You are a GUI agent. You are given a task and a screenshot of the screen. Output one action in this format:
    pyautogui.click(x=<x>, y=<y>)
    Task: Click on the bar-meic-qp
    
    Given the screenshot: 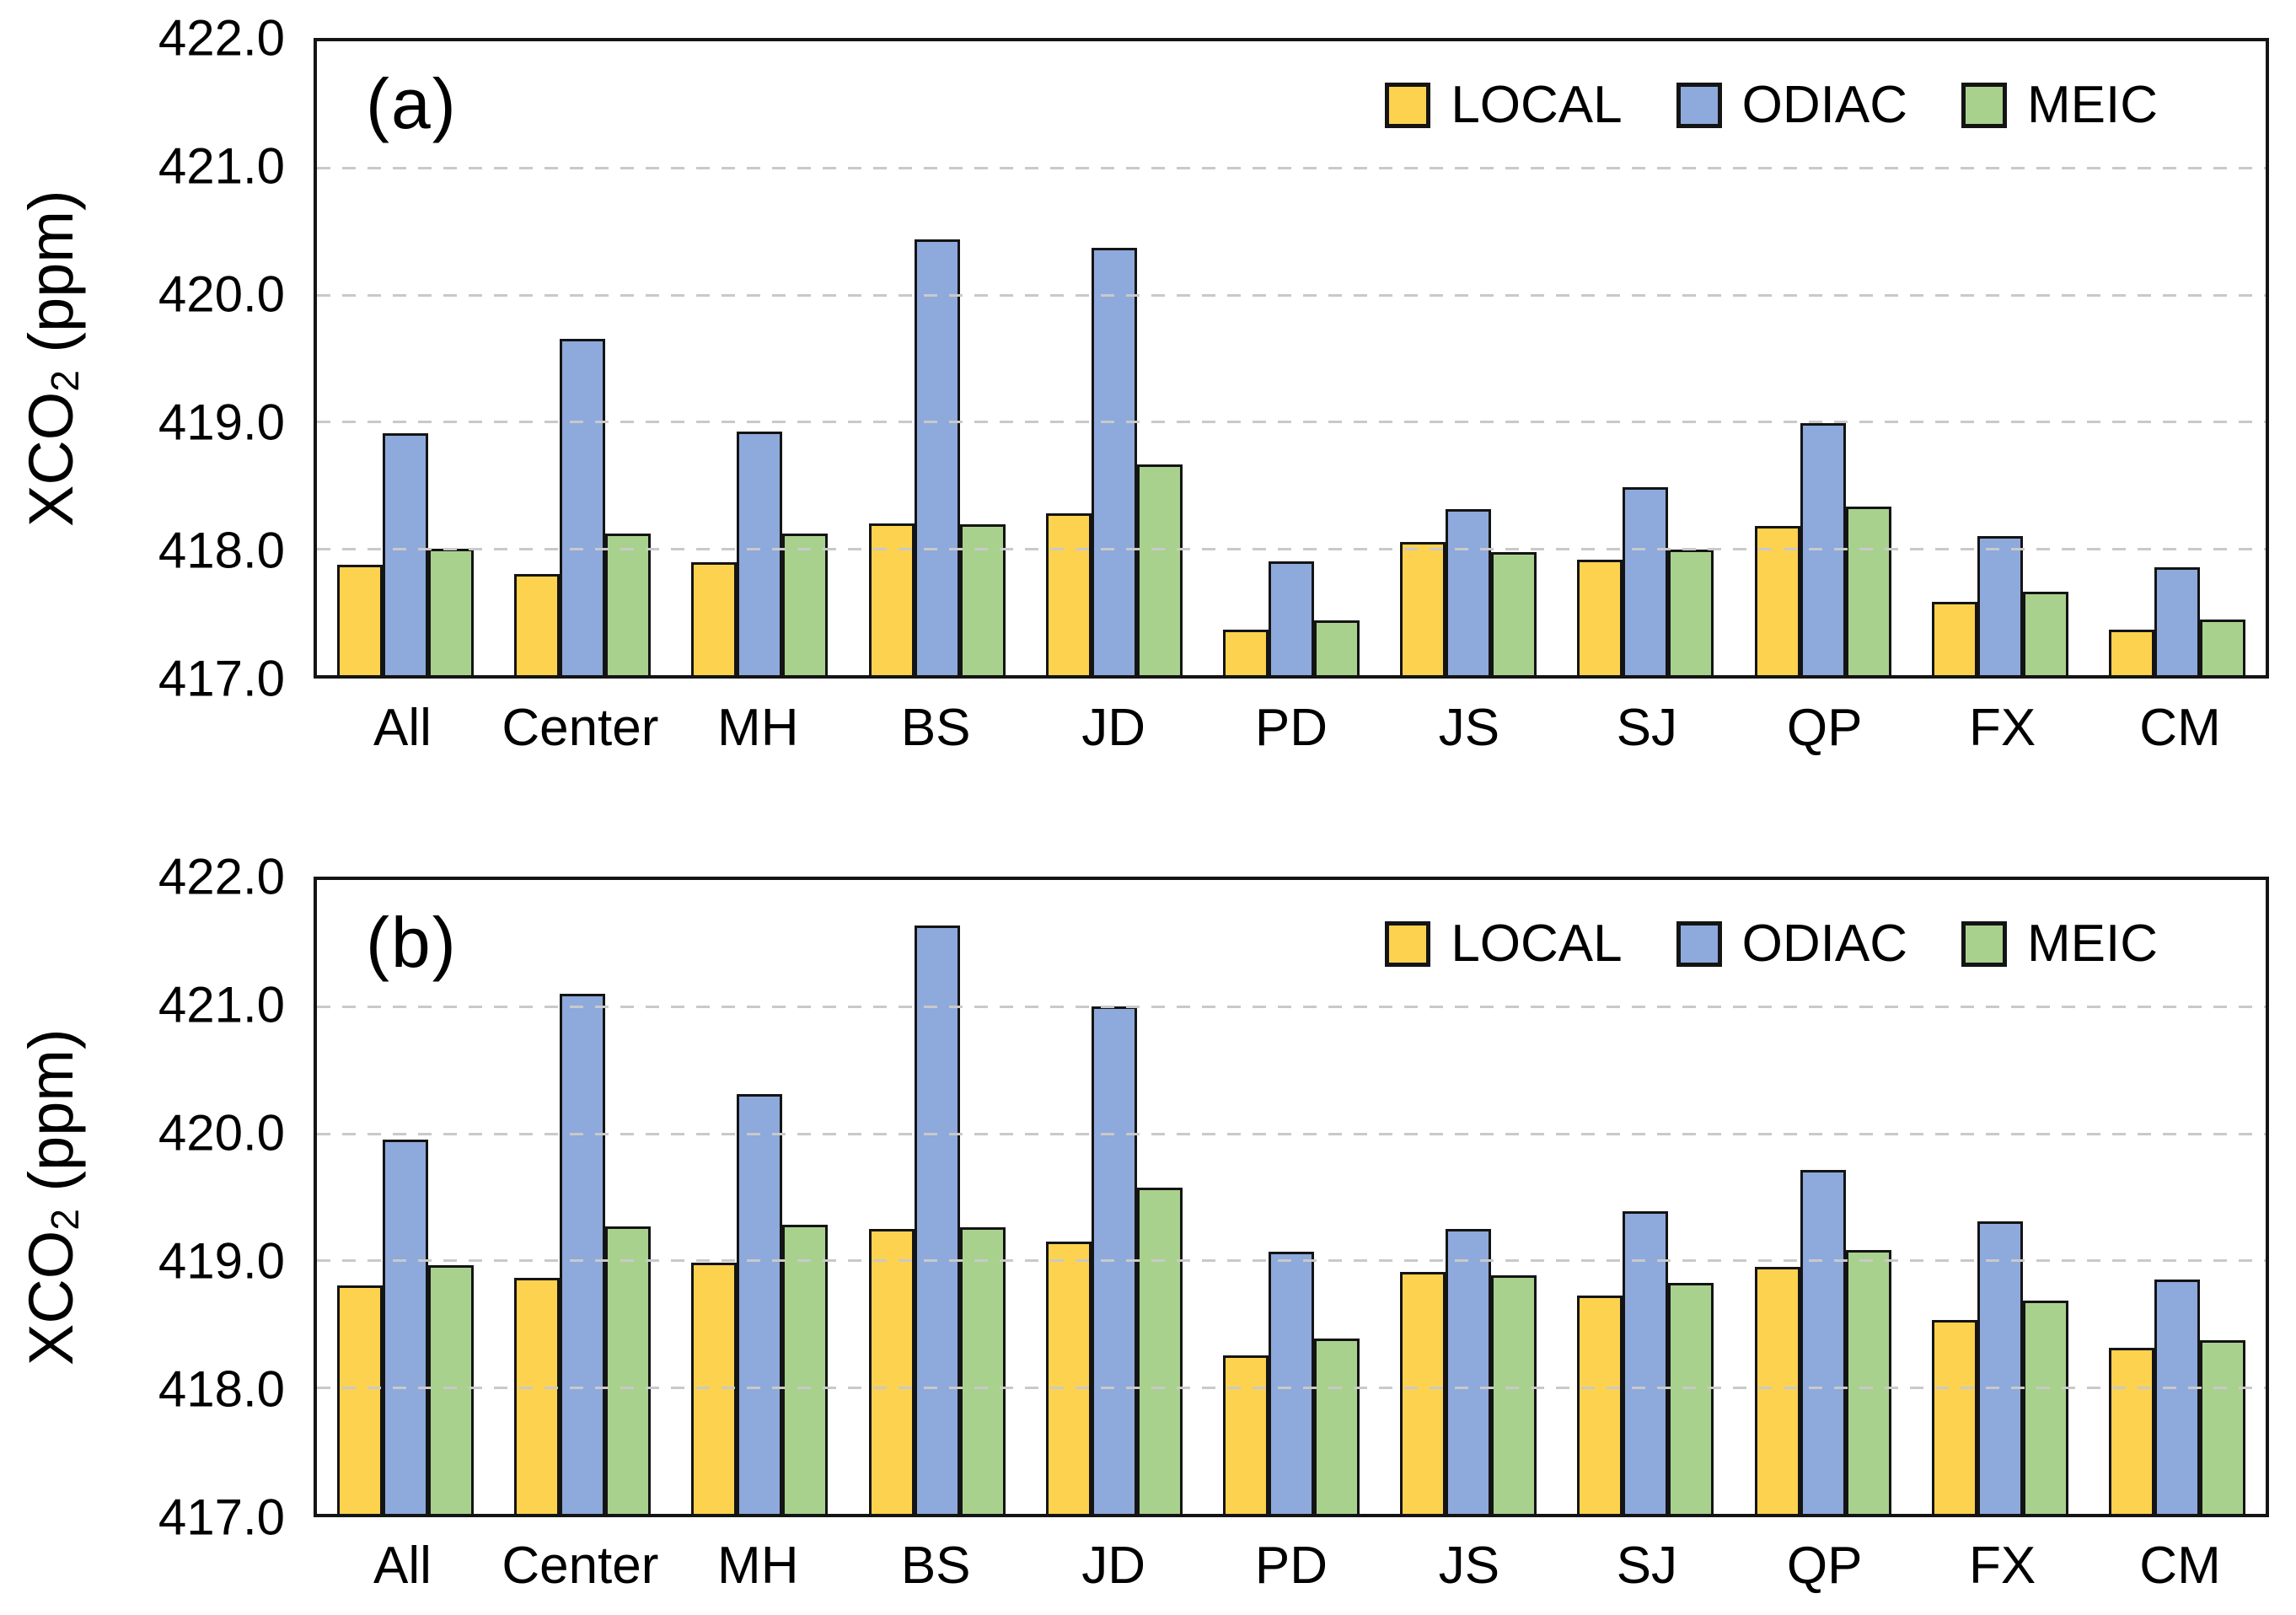 What is the action you would take?
    pyautogui.click(x=1868, y=1382)
    